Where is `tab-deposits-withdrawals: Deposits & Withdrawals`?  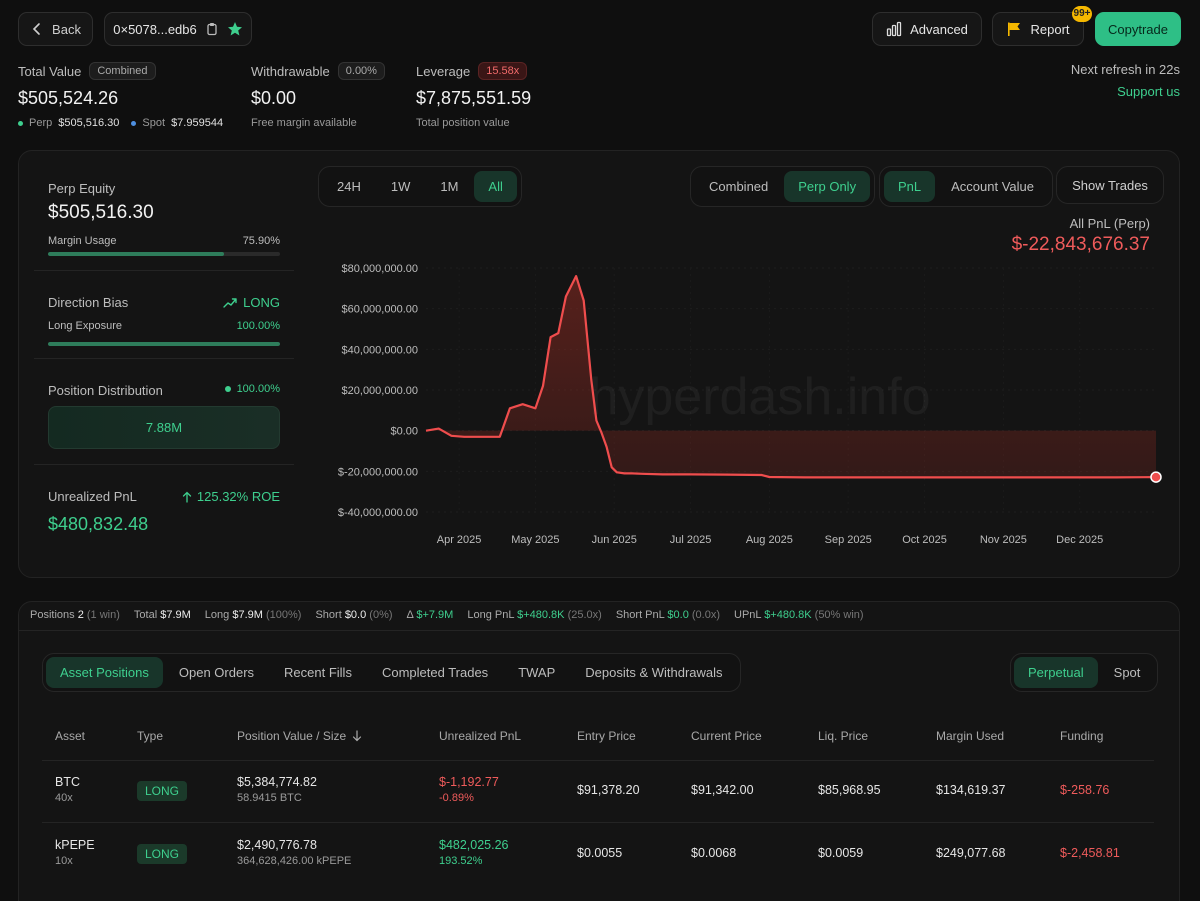
tab-deposits-withdrawals: Deposits & Withdrawals is located at coordinates (654, 672).